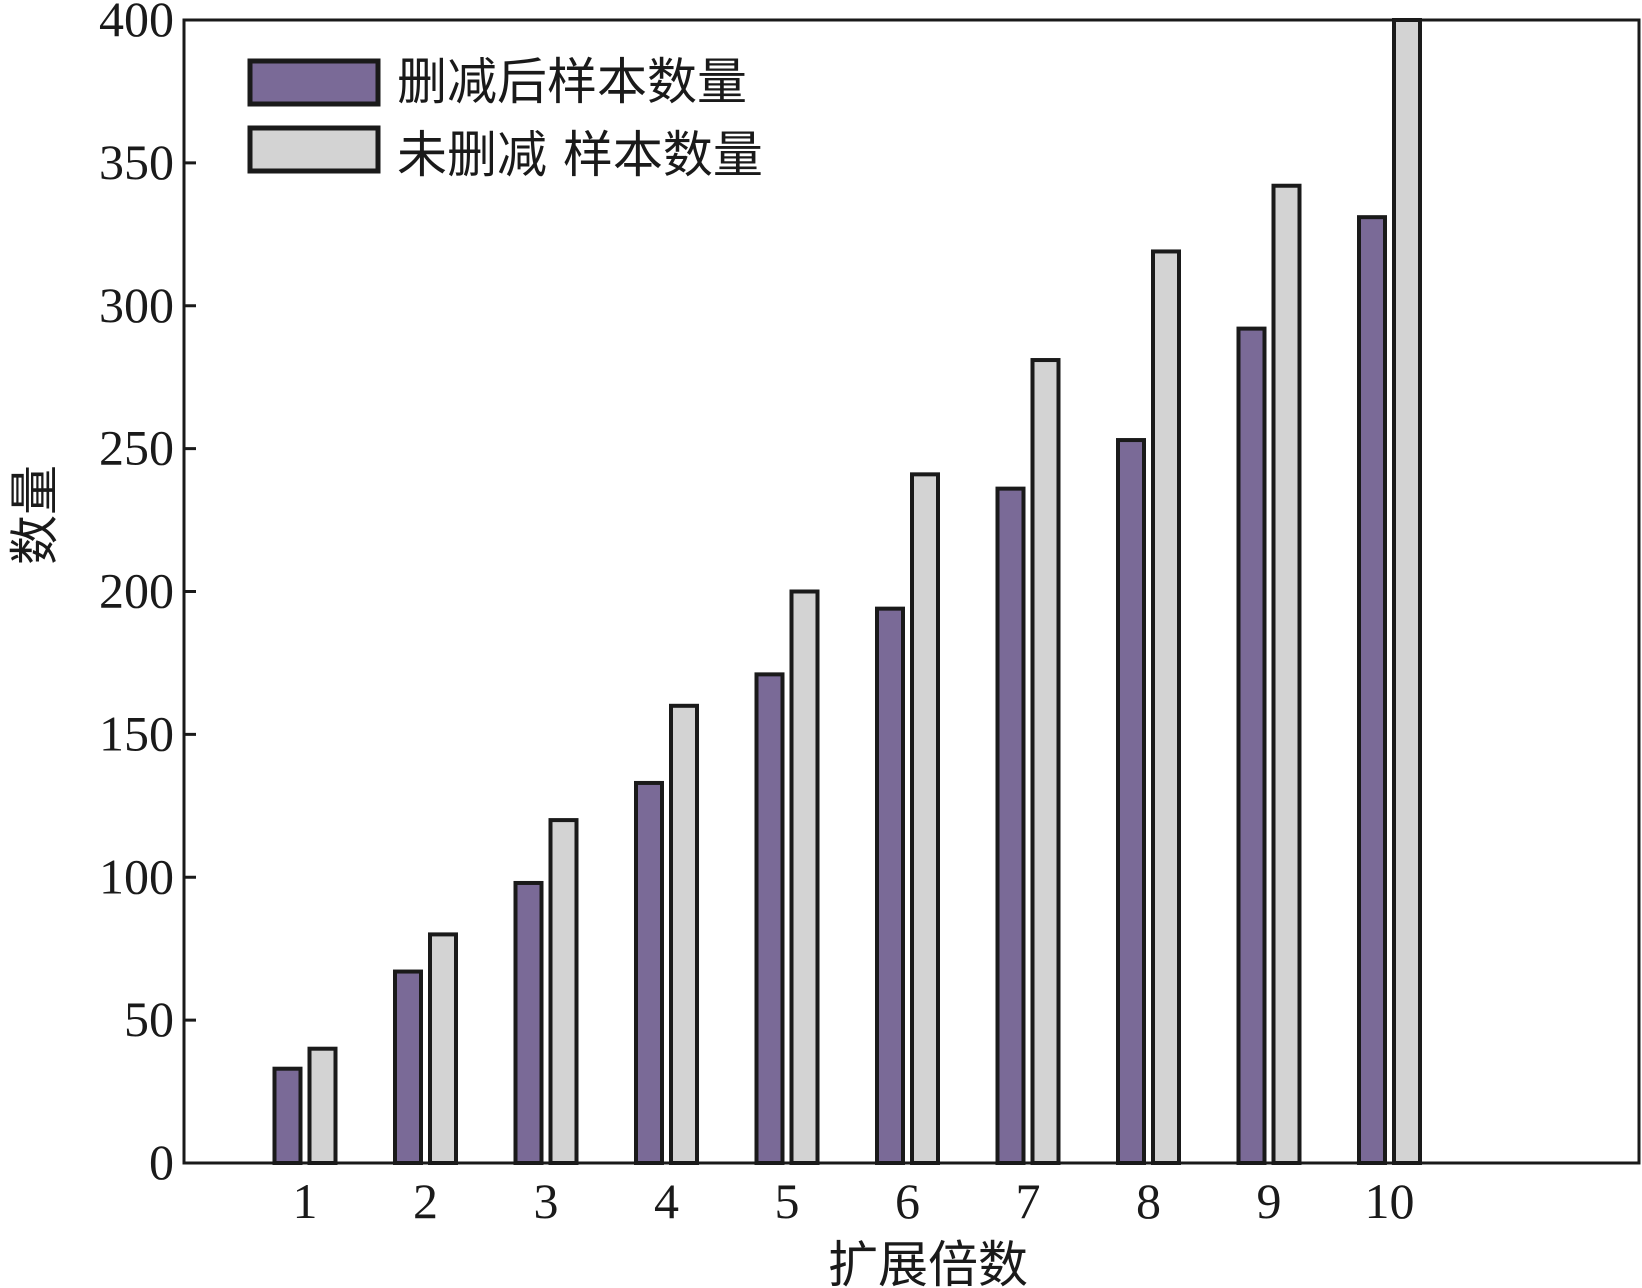  I want to click on legend: 删减后样本数量 未删减 样本数量, so click(505, 118).